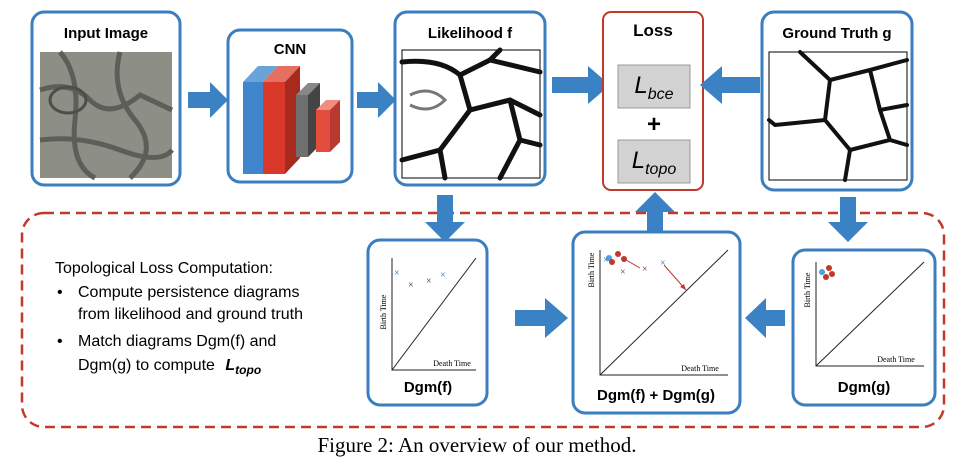 The image size is (954, 464). What do you see at coordinates (146, 365) in the screenshot?
I see `bullet-line: Dgm(g) to compute` at bounding box center [146, 365].